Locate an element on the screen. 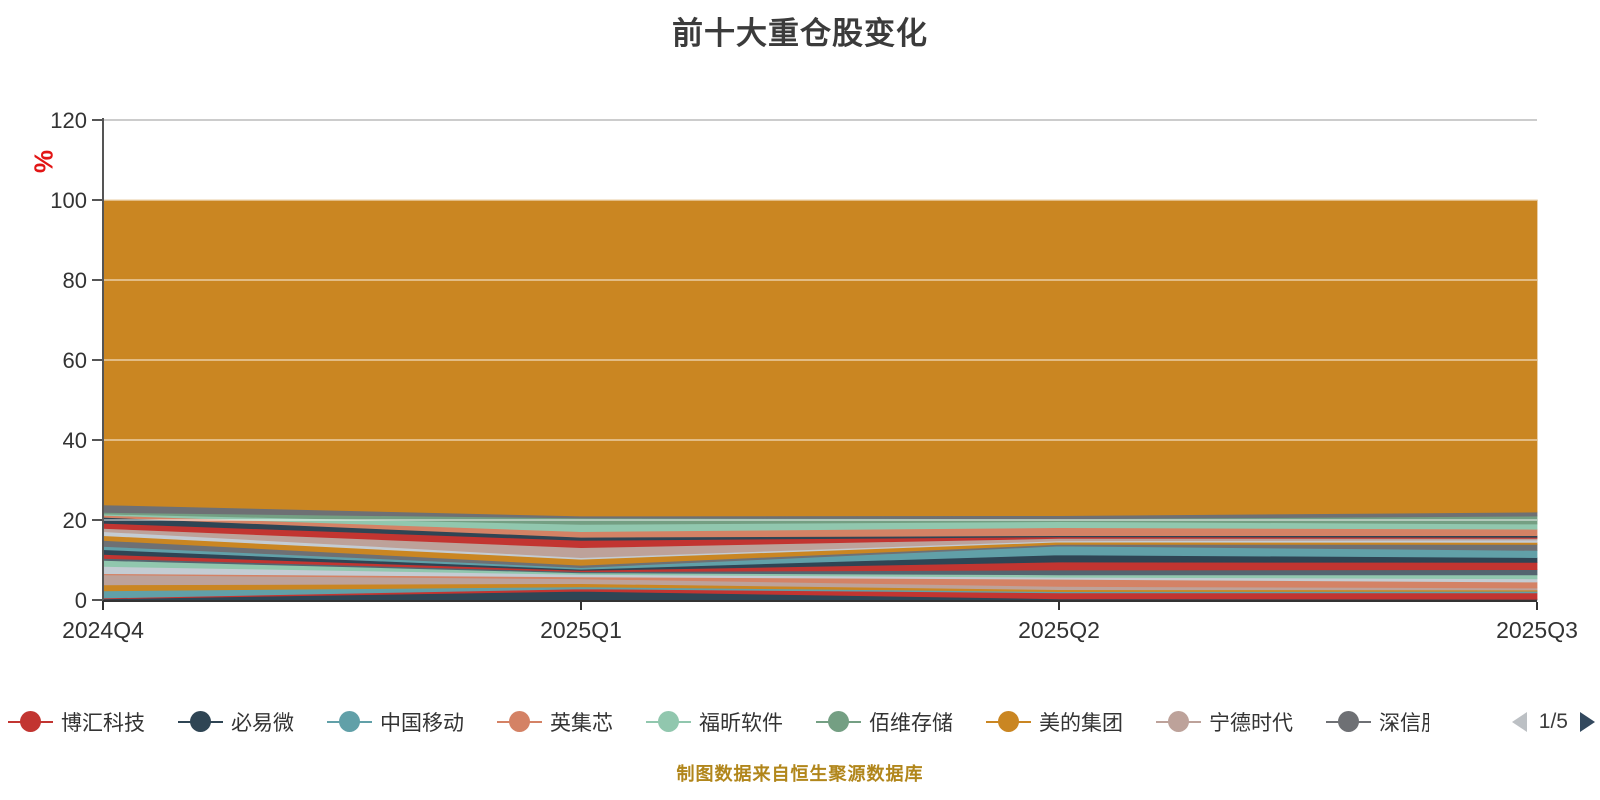 Image resolution: width=1600 pixels, height=800 pixels. x-tick-label-2025Q1: 2025Q1 is located at coordinates (581, 630).